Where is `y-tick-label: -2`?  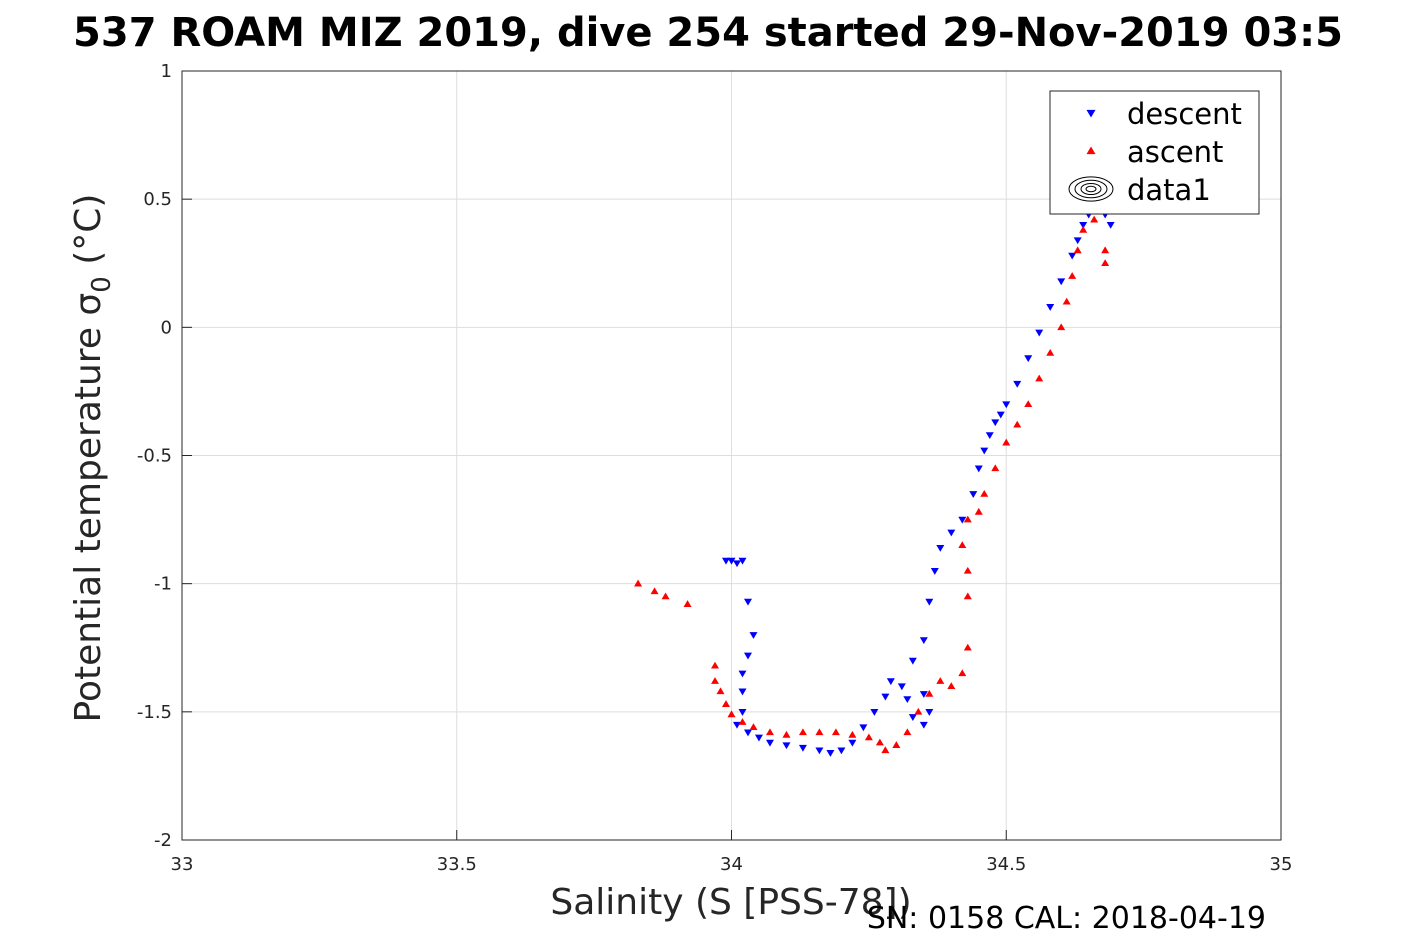 y-tick-label: -2 is located at coordinates (163, 840).